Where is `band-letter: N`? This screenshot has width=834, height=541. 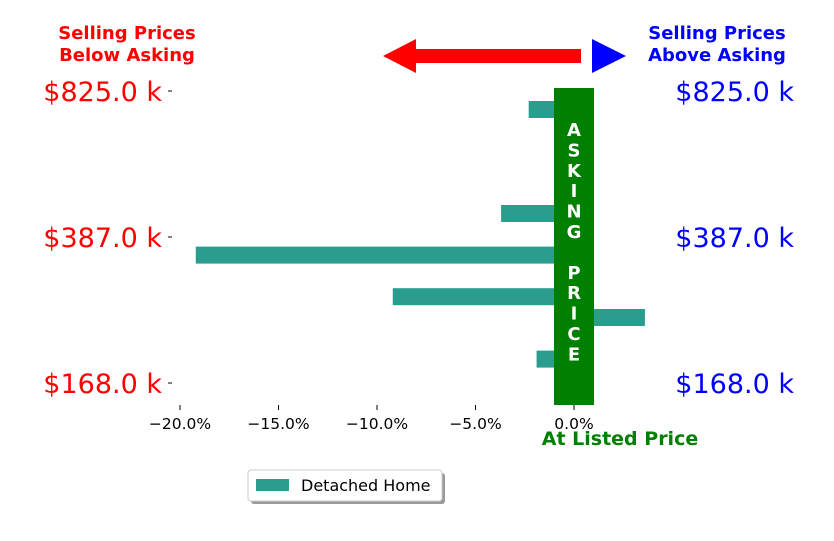
band-letter: N is located at coordinates (573, 212).